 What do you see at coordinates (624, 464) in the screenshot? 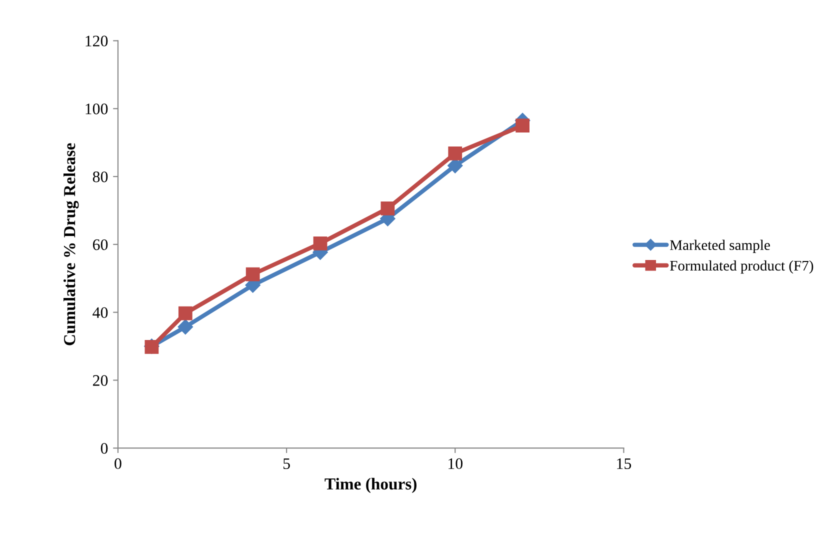
I see `x-tick-label: 15` at bounding box center [624, 464].